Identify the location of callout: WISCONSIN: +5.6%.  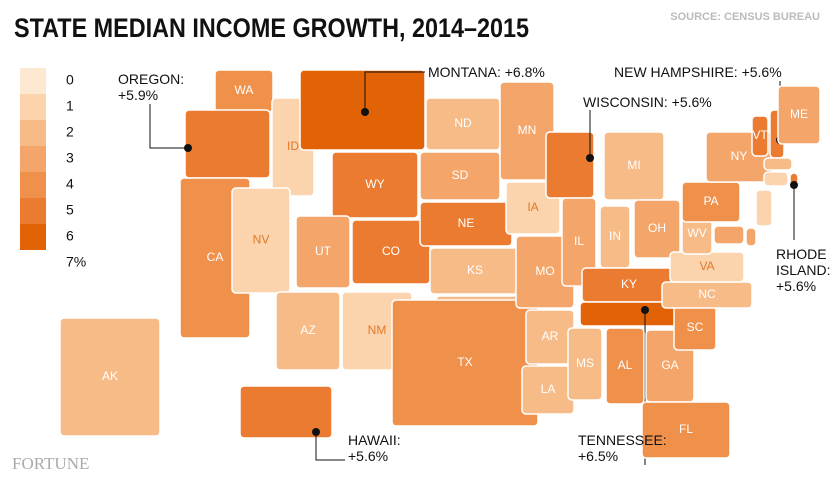
(683, 102).